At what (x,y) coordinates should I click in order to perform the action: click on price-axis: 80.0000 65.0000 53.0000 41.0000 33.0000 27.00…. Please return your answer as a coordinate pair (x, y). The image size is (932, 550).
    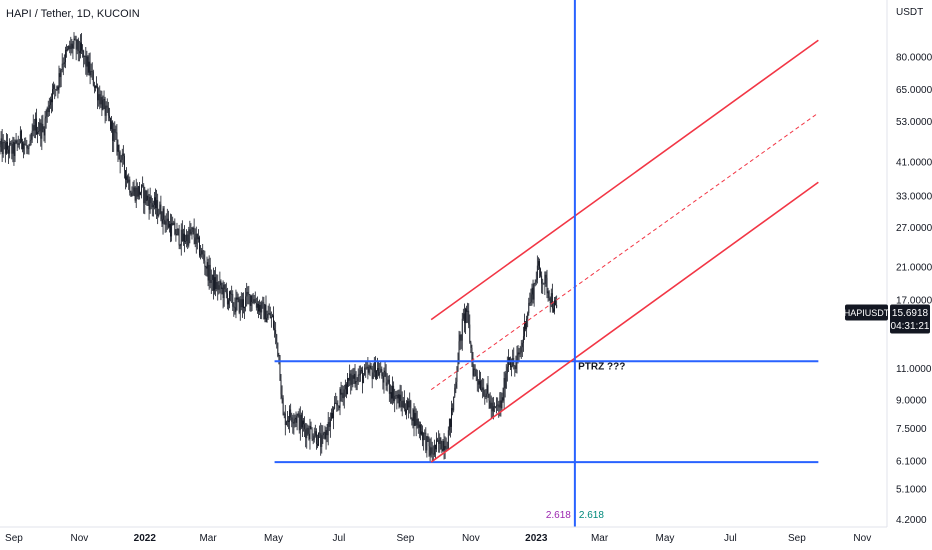
    Looking at the image, I should click on (914, 288).